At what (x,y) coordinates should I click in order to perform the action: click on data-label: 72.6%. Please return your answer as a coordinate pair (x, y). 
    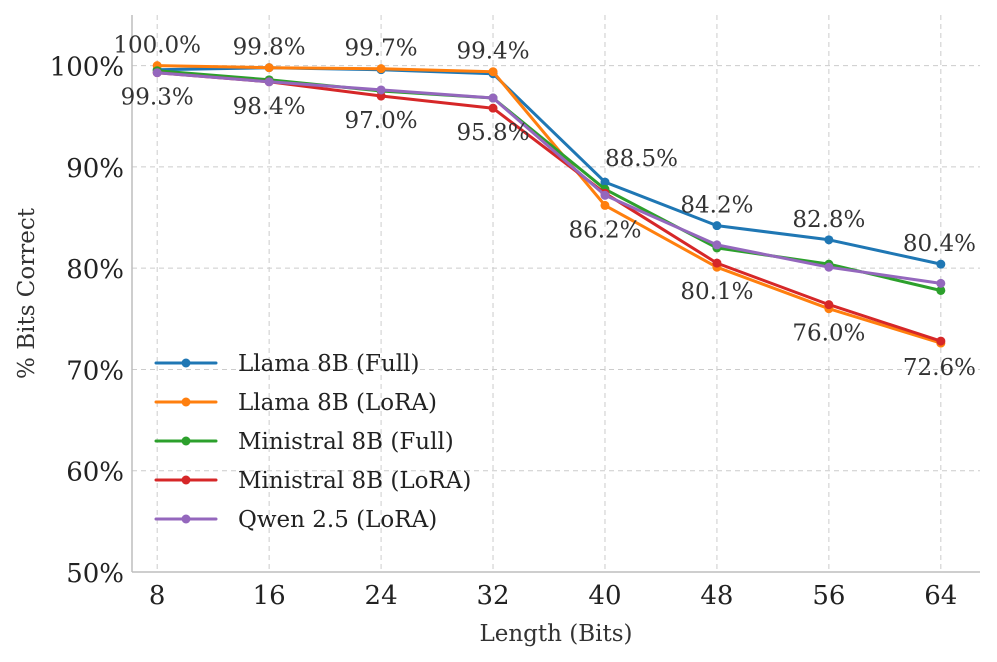
    Looking at the image, I should click on (939, 368).